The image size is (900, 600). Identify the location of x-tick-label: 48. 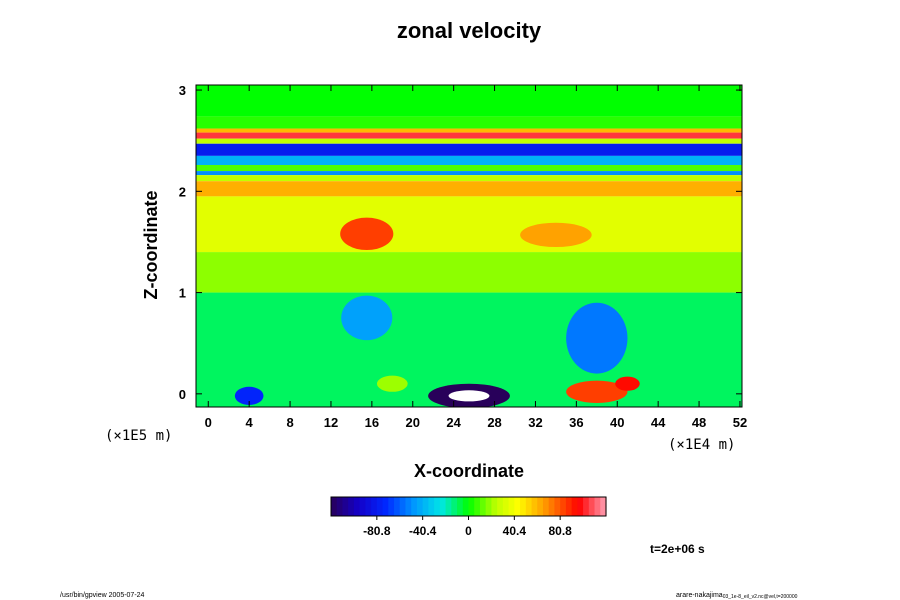
(699, 422).